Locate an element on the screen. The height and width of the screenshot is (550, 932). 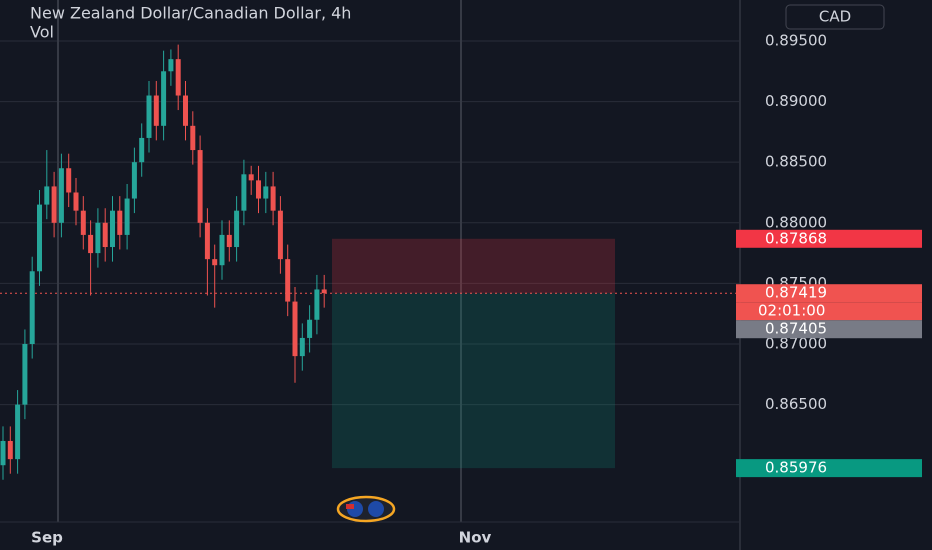
x-tick-label: Nov is located at coordinates (475, 538).